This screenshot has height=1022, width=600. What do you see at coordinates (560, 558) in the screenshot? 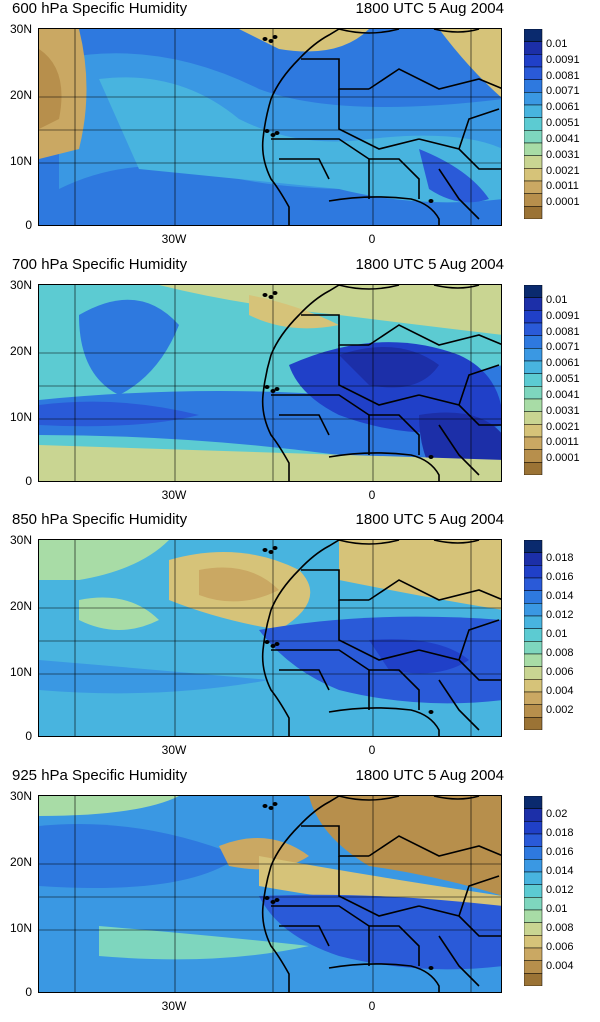
I see `colorbar-label: 0.018` at bounding box center [560, 558].